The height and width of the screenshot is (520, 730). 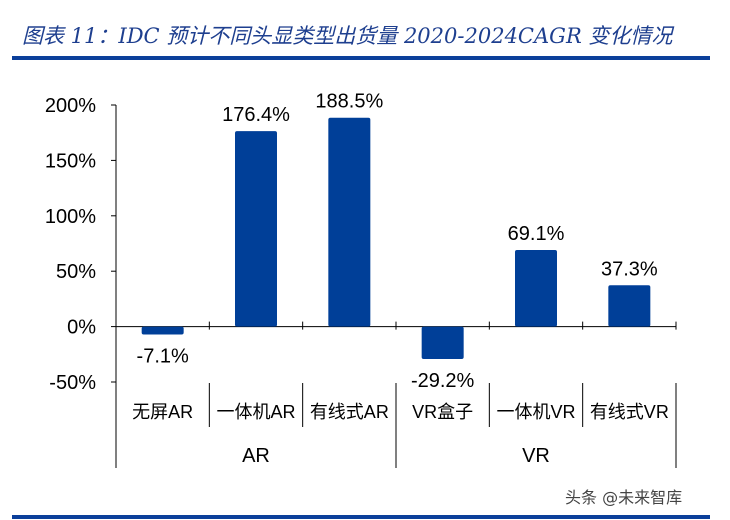 I want to click on category-label: 有线式AR, so click(x=349, y=412).